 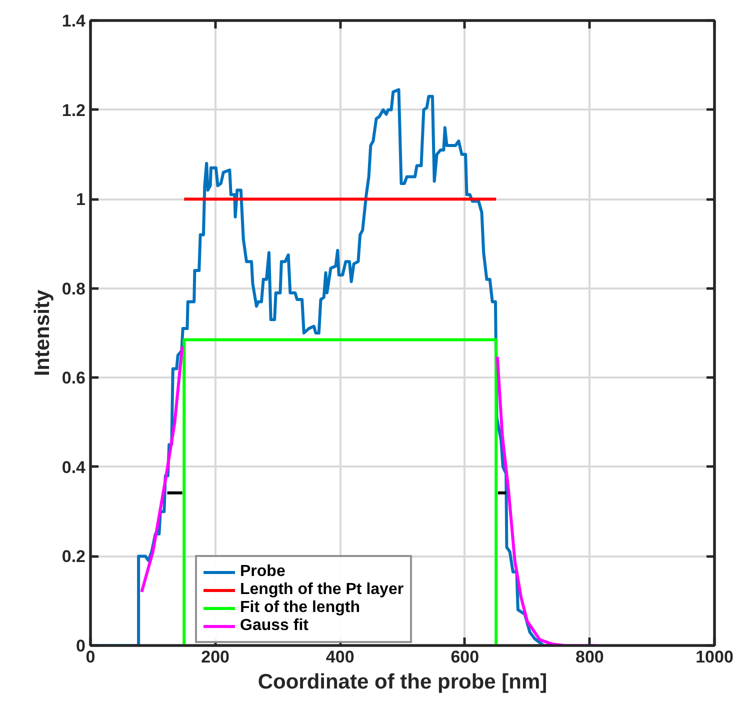 I want to click on y-axis-title: Intensity, so click(x=42, y=333).